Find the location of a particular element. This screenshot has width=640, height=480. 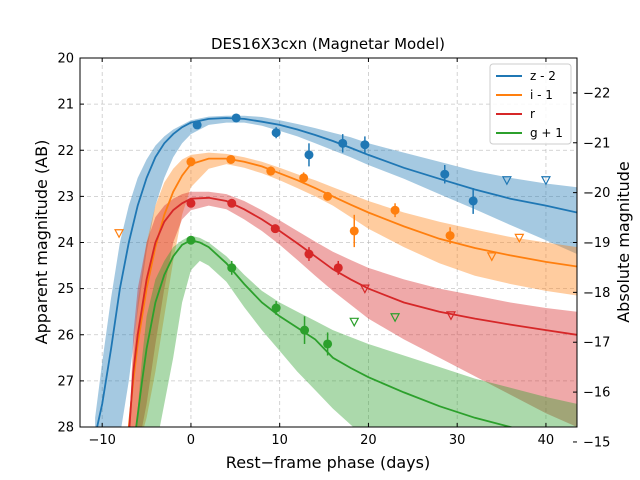

y-tick-label: 21 is located at coordinates (65, 105).